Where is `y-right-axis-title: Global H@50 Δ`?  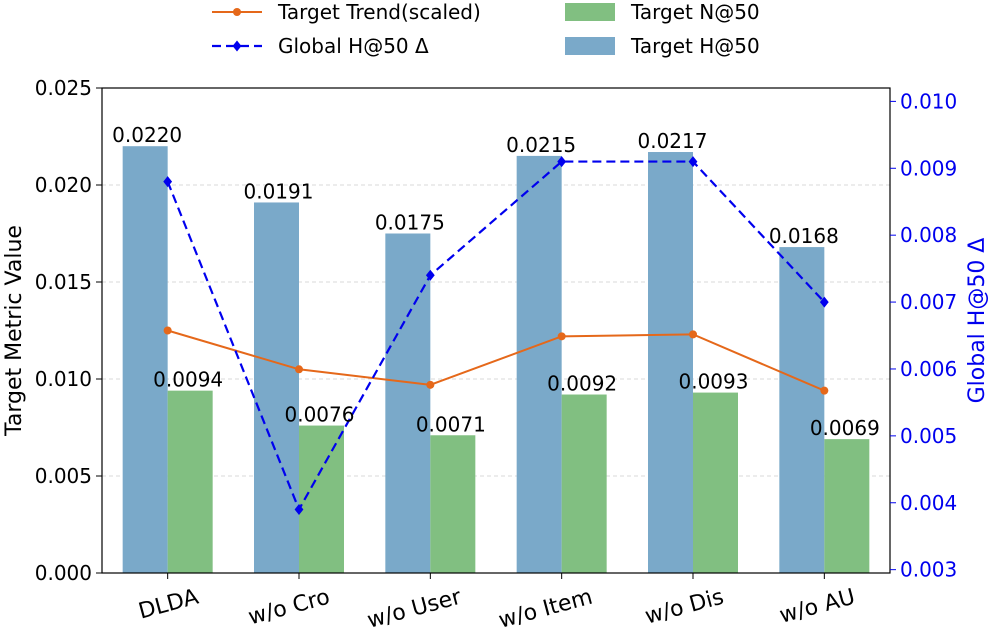
y-right-axis-title: Global H@50 Δ is located at coordinates (977, 321).